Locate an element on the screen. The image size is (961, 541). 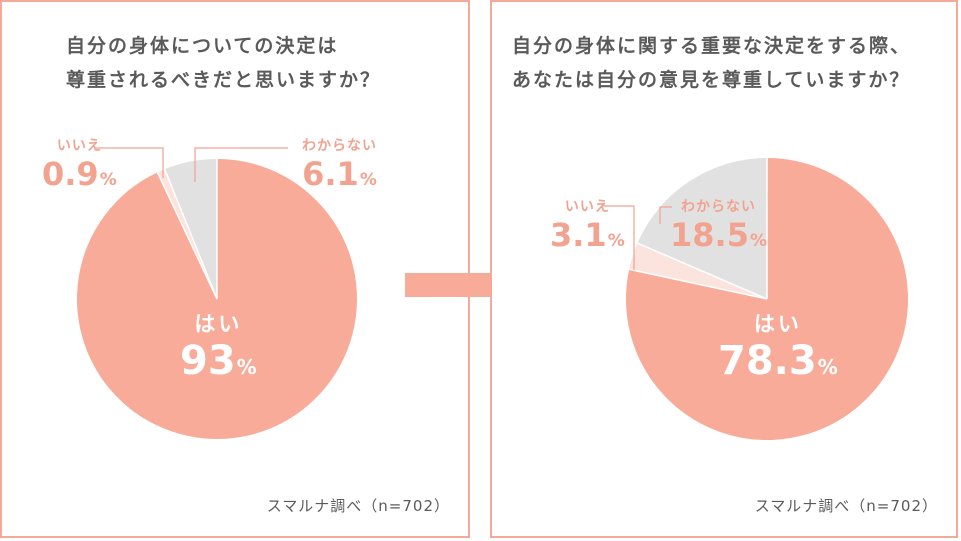
slice-label-no-right: いいえ 3.1% is located at coordinates (587, 225).